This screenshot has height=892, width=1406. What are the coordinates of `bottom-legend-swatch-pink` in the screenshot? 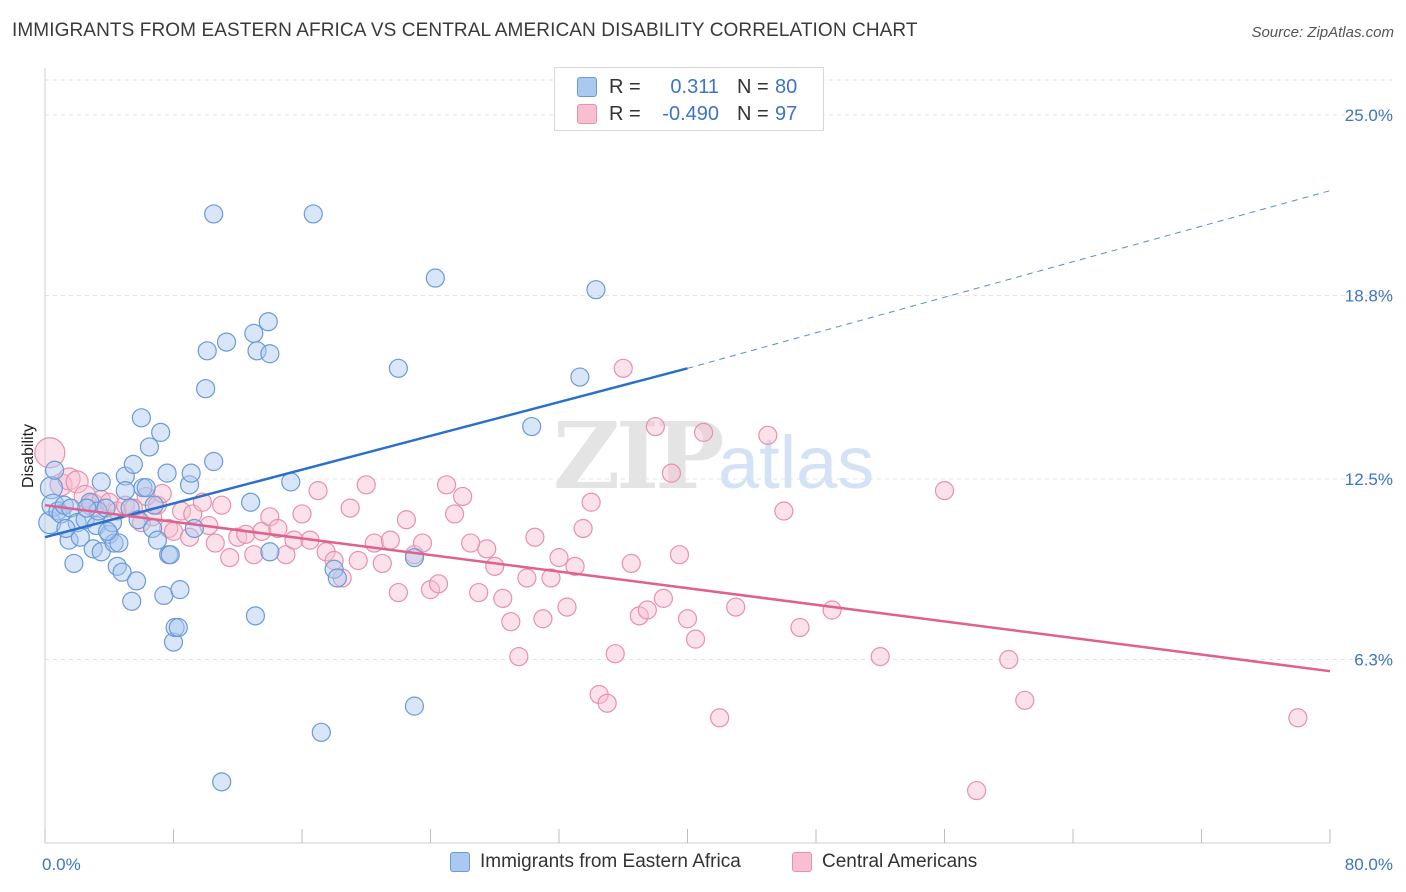 It's located at (802, 862).